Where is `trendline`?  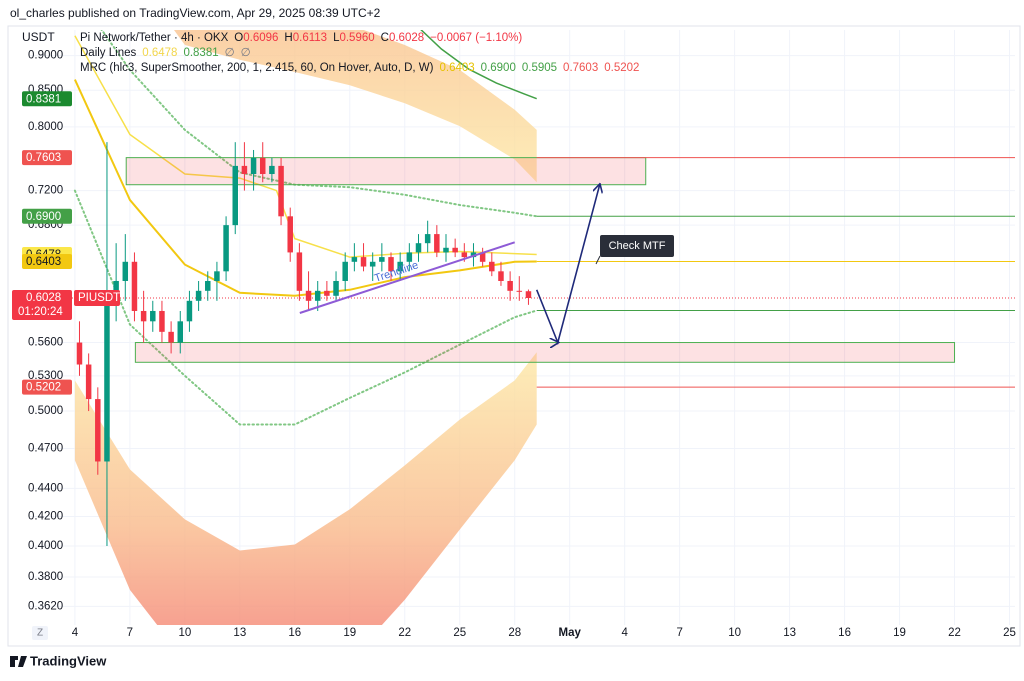 trendline is located at coordinates (407, 277).